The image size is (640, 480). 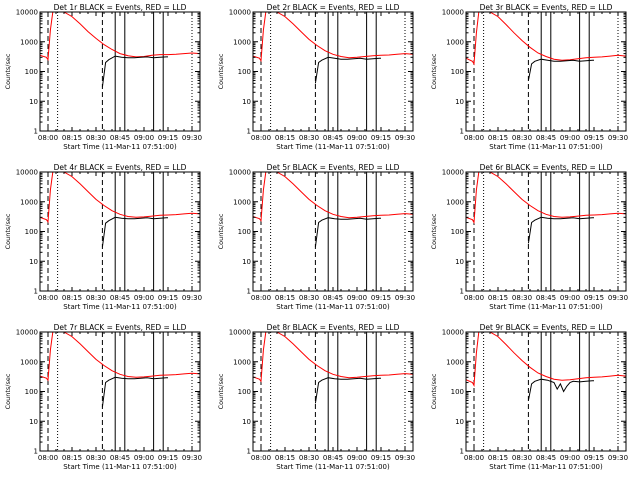 I want to click on panel-title: Det 9r BLACK = Events, RED = LLD, so click(x=546, y=327).